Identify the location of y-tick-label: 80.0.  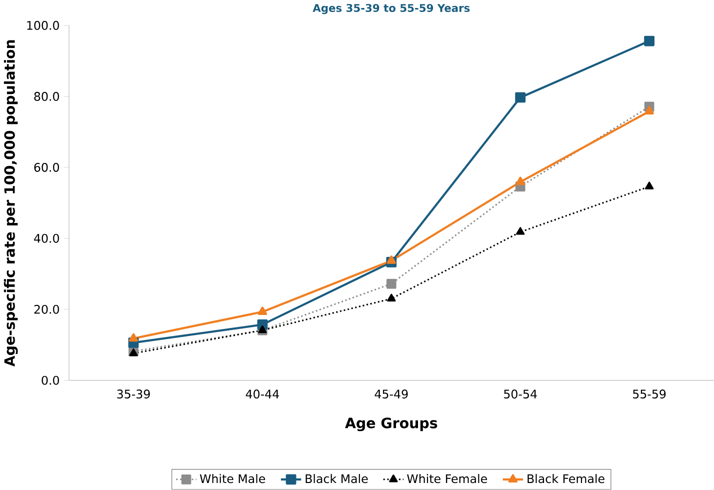
(47, 96).